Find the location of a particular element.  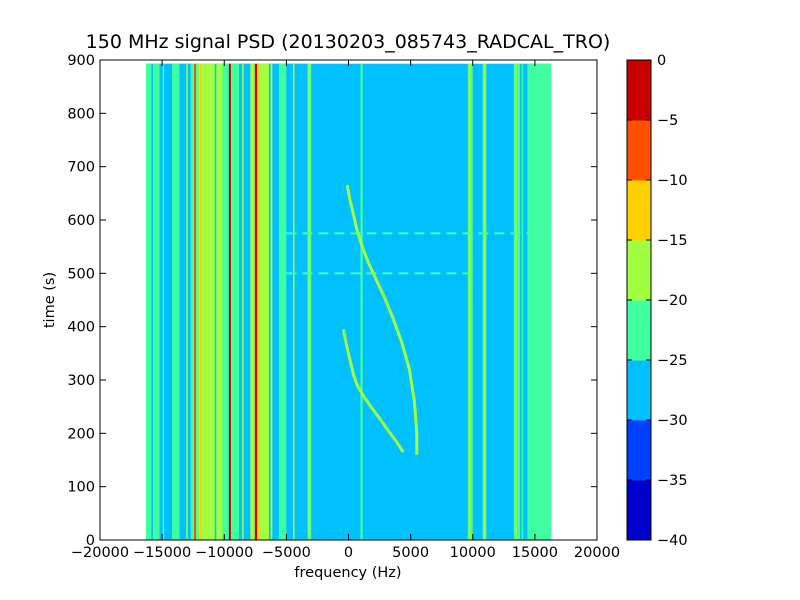

colorbar-tick-label: −35 is located at coordinates (672, 481).